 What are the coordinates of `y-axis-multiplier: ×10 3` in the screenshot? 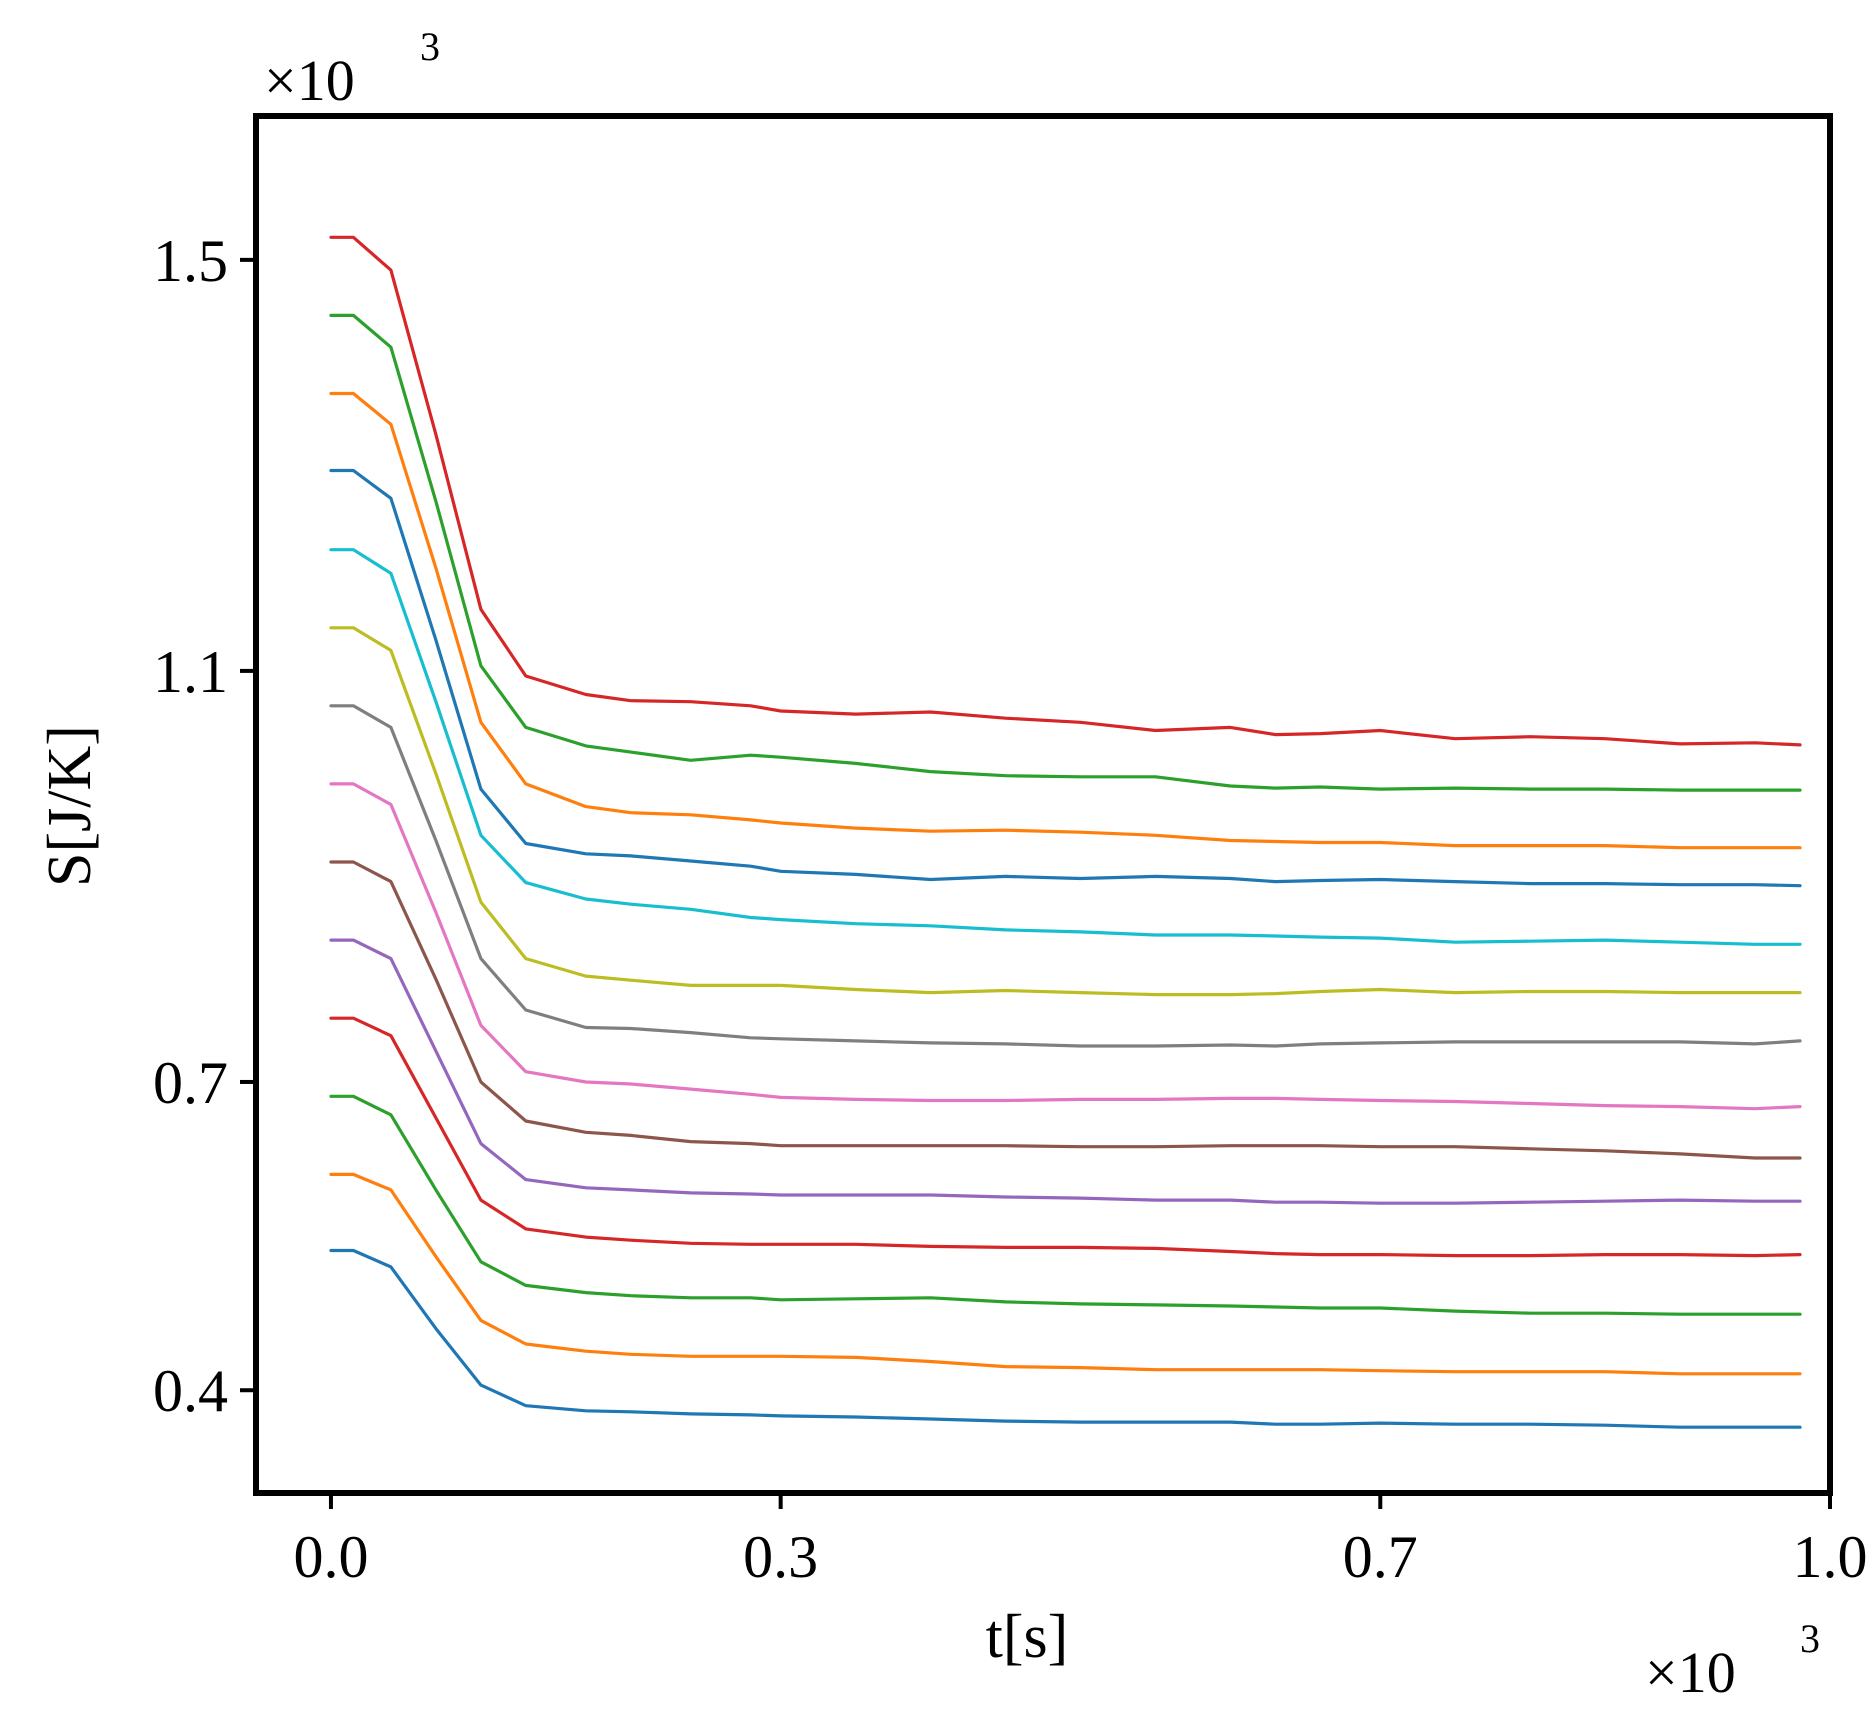 It's located at (352, 68).